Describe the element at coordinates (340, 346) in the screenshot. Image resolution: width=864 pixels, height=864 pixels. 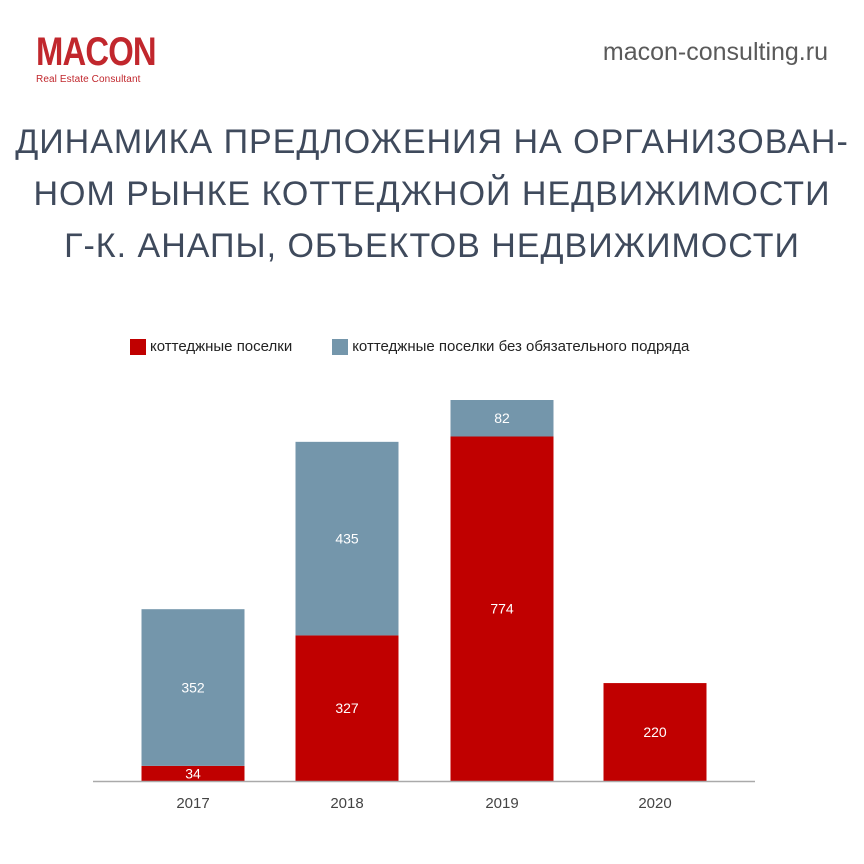
I see `legend-swatch-blue` at that location.